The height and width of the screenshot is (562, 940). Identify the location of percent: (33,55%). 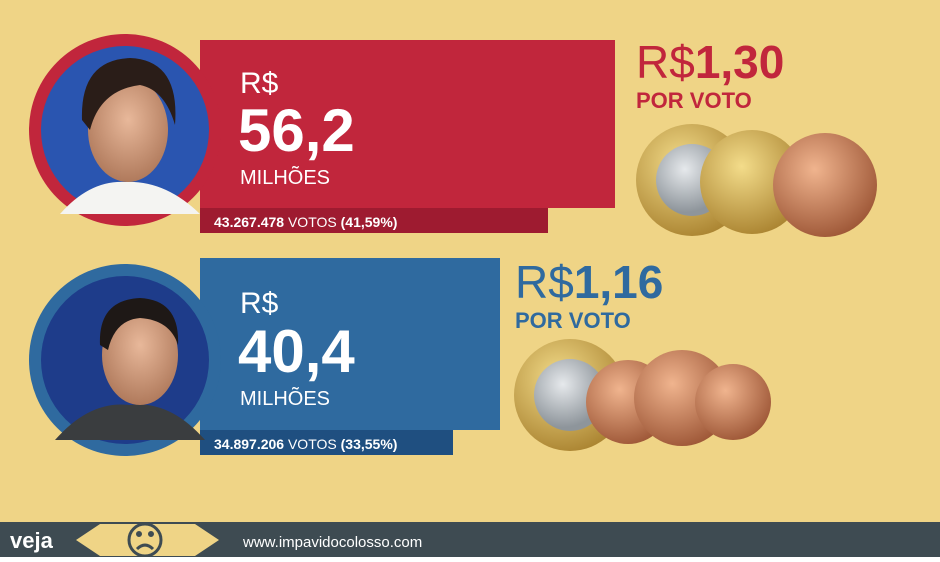
(369, 444).